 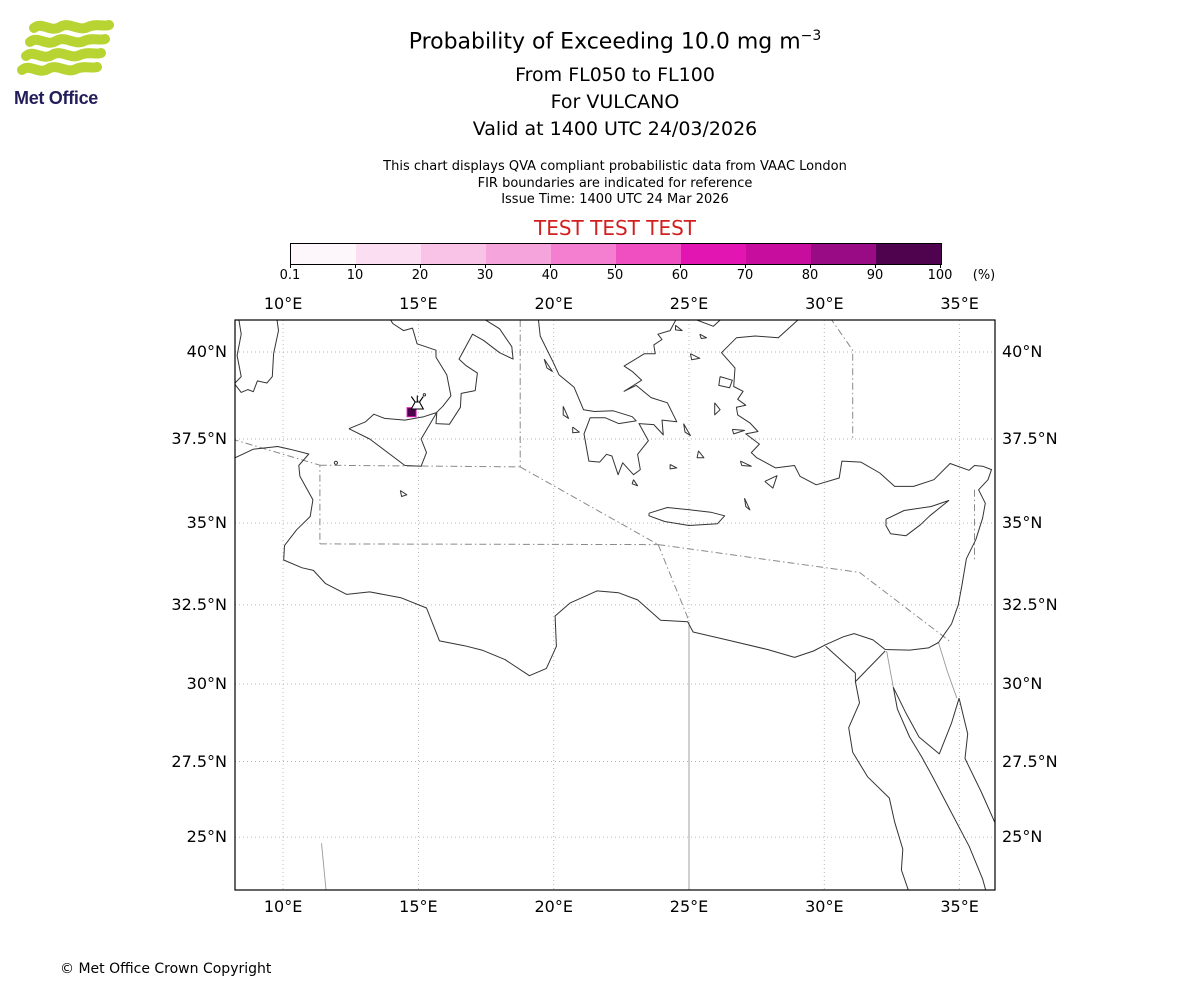 I want to click on lat-label-left: 27.5°N, so click(x=199, y=761).